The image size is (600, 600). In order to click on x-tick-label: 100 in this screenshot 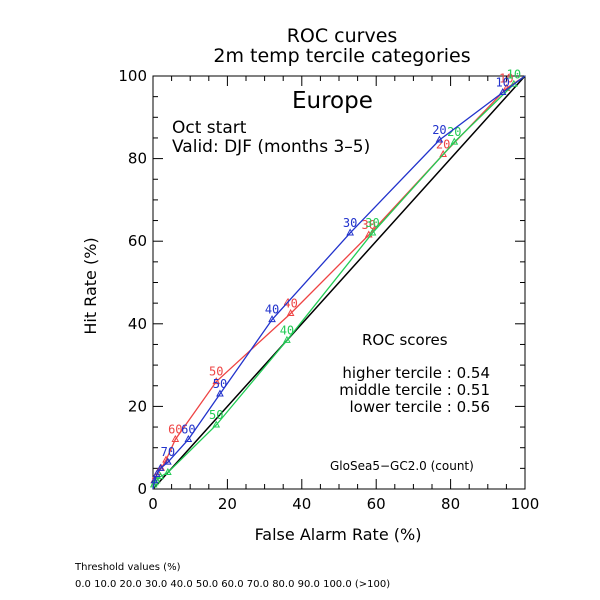, I will do `click(525, 504)`.